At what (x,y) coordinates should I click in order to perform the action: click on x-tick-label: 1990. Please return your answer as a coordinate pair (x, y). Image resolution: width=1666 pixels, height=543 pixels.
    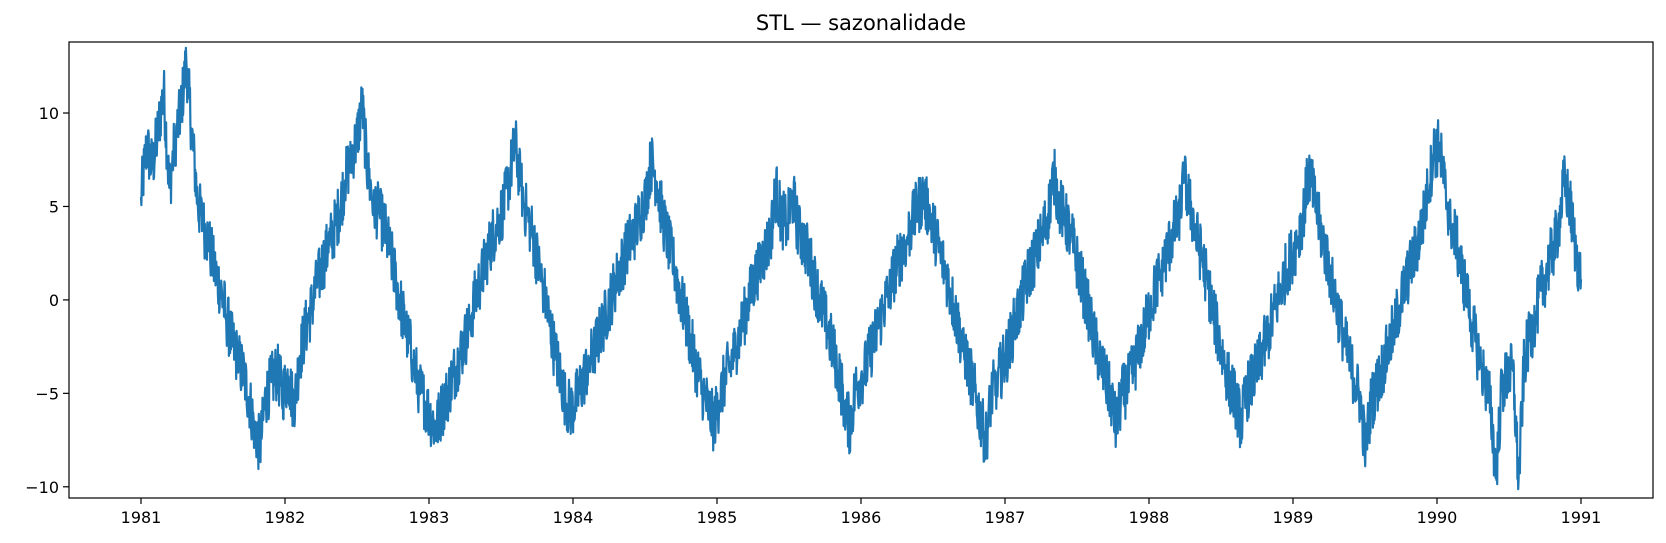
    Looking at the image, I should click on (1437, 517).